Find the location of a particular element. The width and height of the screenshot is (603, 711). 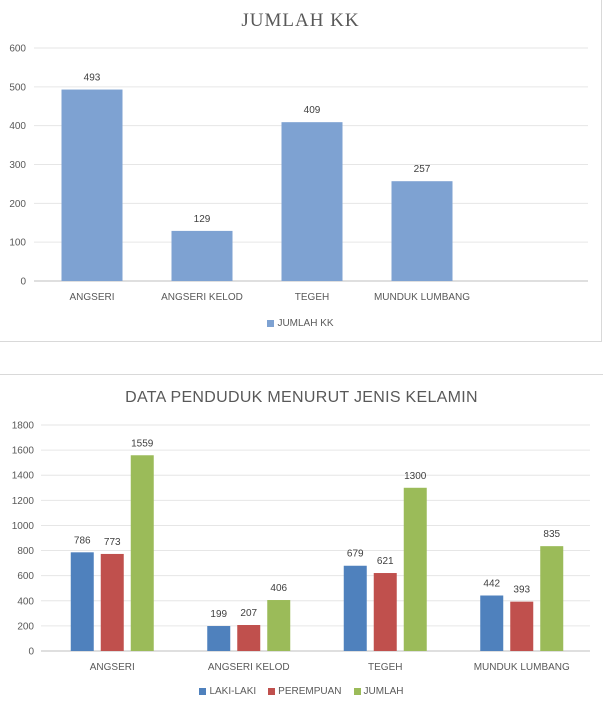

data-label: 207 is located at coordinates (248, 613).